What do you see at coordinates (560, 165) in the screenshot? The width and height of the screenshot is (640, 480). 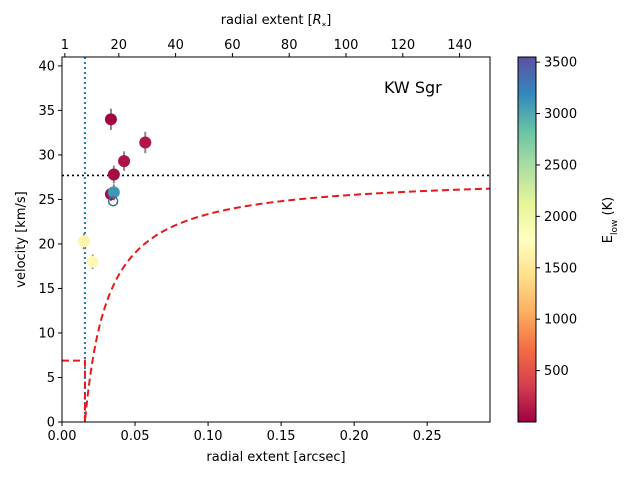 I see `colorbar-tick-label: 2500` at bounding box center [560, 165].